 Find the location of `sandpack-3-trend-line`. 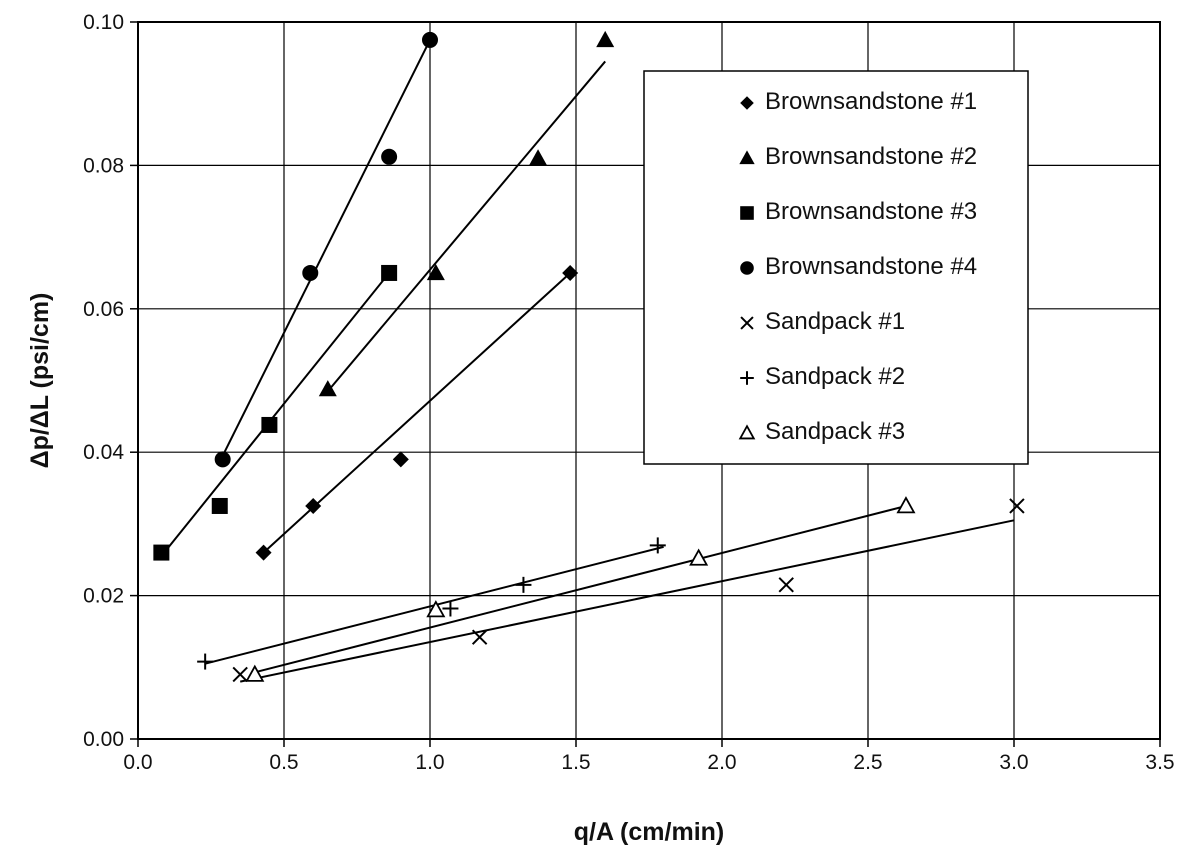

sandpack-3-trend-line is located at coordinates (580, 589).